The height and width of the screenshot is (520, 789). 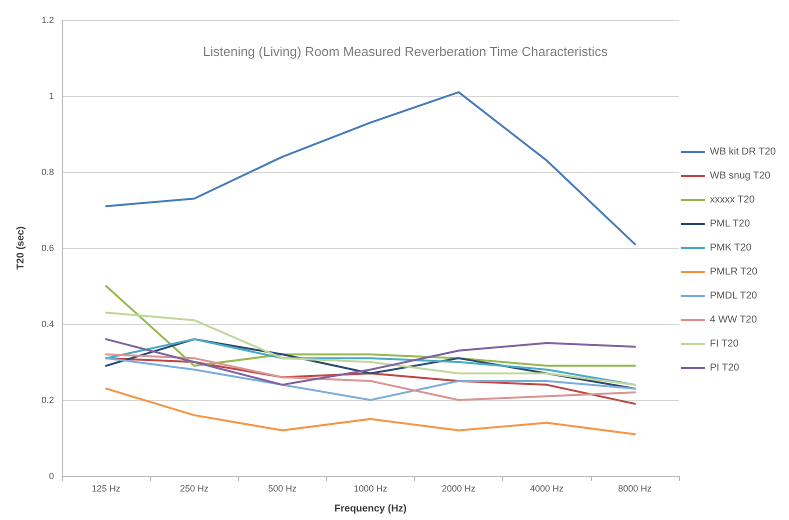 What do you see at coordinates (47, 172) in the screenshot?
I see `y-tick-label: 0.8` at bounding box center [47, 172].